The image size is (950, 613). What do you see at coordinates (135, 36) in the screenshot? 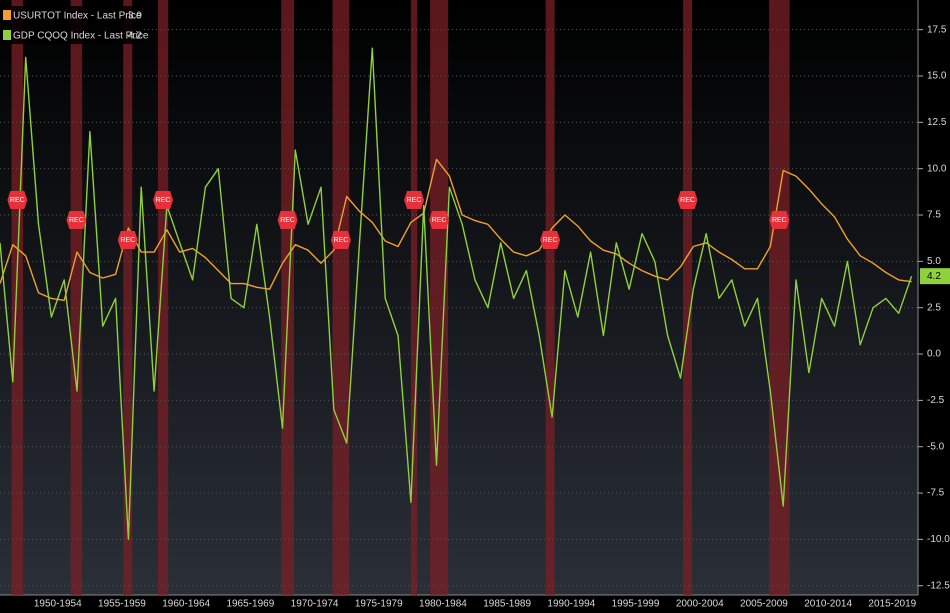
I see `legend-value: 4.2` at bounding box center [135, 36].